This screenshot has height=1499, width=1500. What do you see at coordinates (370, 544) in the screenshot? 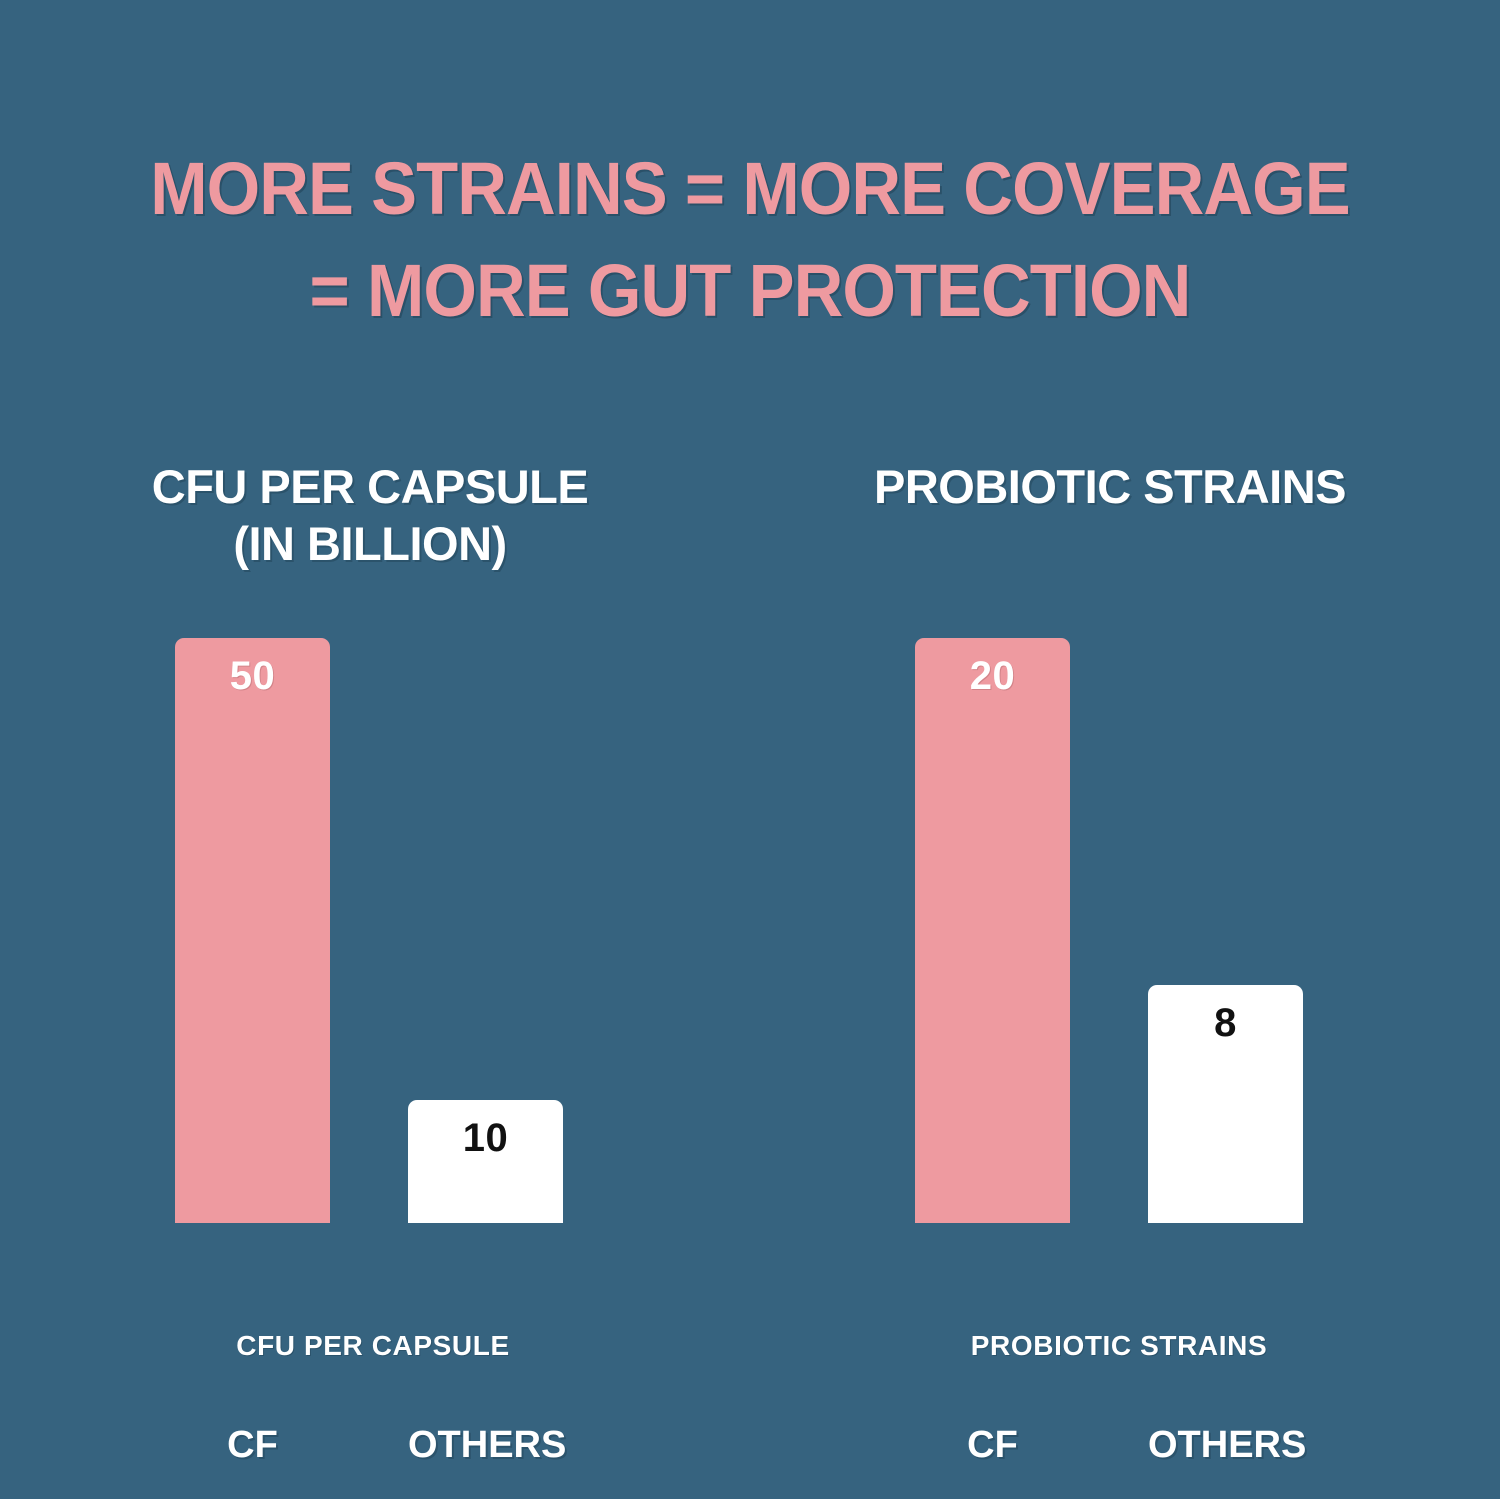
I see `chart-heading-line-2: (IN BILLION)` at bounding box center [370, 544].